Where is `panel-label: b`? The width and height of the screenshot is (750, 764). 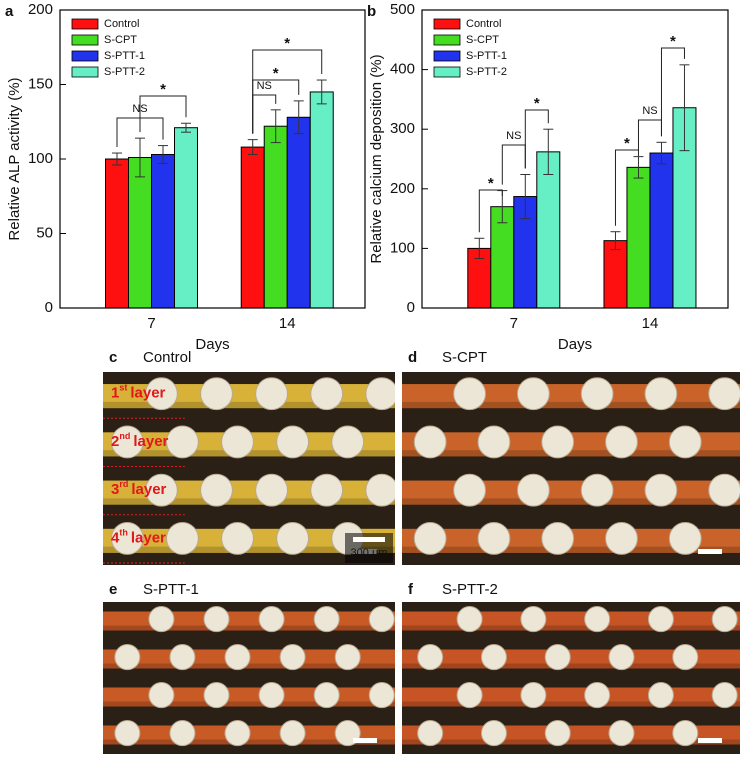 panel-label: b is located at coordinates (371, 11).